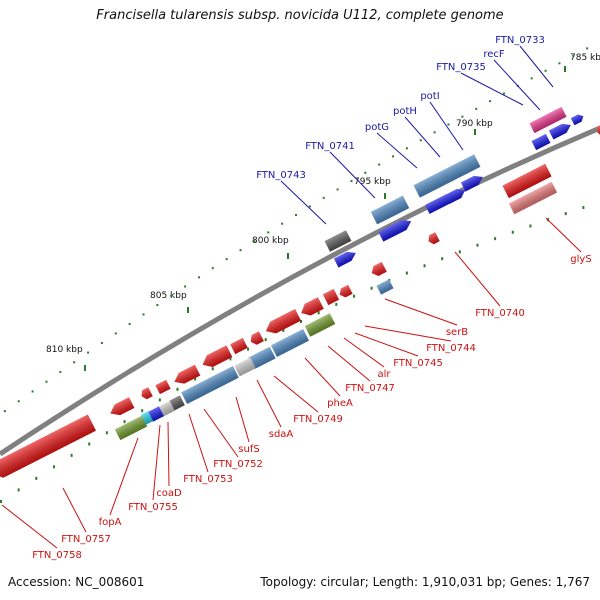 Image resolution: width=600 pixels, height=600 pixels. I want to click on scale-label: 805 kbp, so click(168, 296).